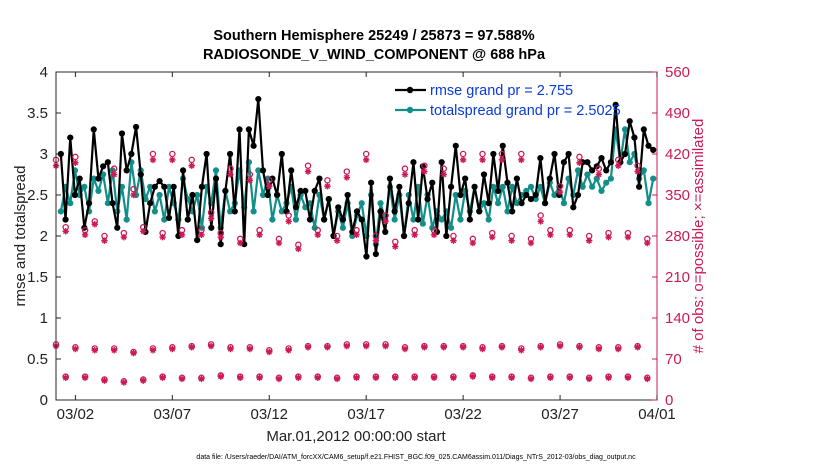  Describe the element at coordinates (76, 414) in the screenshot. I see `x-tick-label: 03/02` at that location.